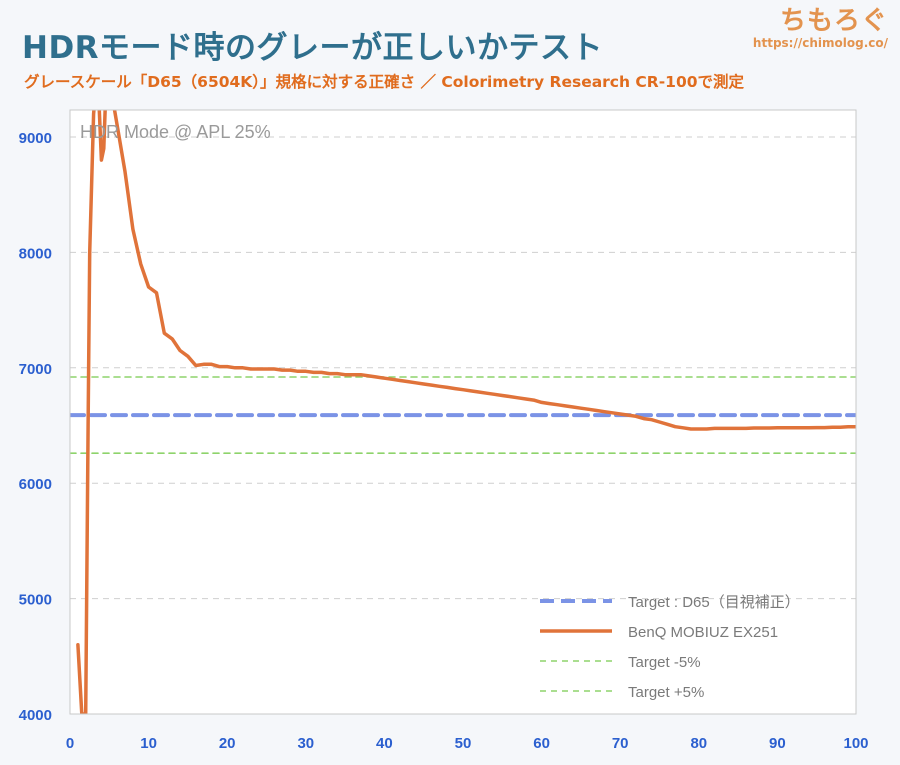  What do you see at coordinates (175, 132) in the screenshot?
I see `chart-annotation: HDR Mode @ APL 25%` at bounding box center [175, 132].